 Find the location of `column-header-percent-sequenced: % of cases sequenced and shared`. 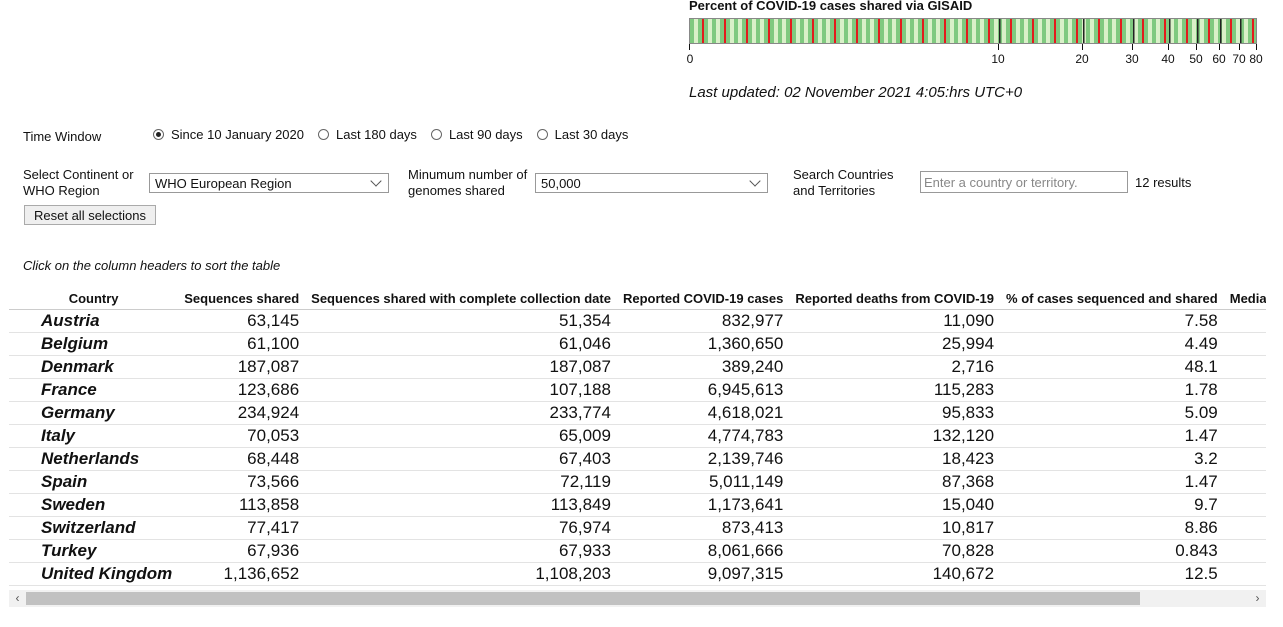

column-header-percent-sequenced: % of cases sequenced and shared is located at coordinates (1112, 299).